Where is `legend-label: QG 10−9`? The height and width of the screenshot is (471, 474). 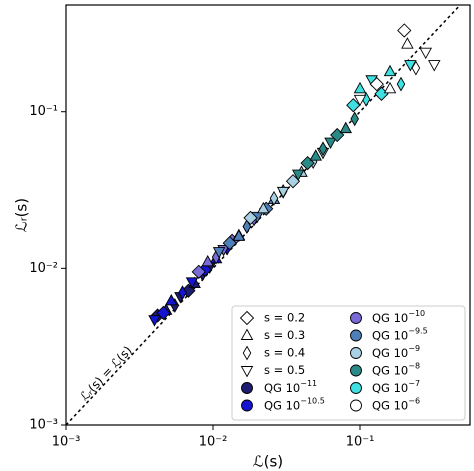 legend-label: QG 10−9 is located at coordinates (396, 352).